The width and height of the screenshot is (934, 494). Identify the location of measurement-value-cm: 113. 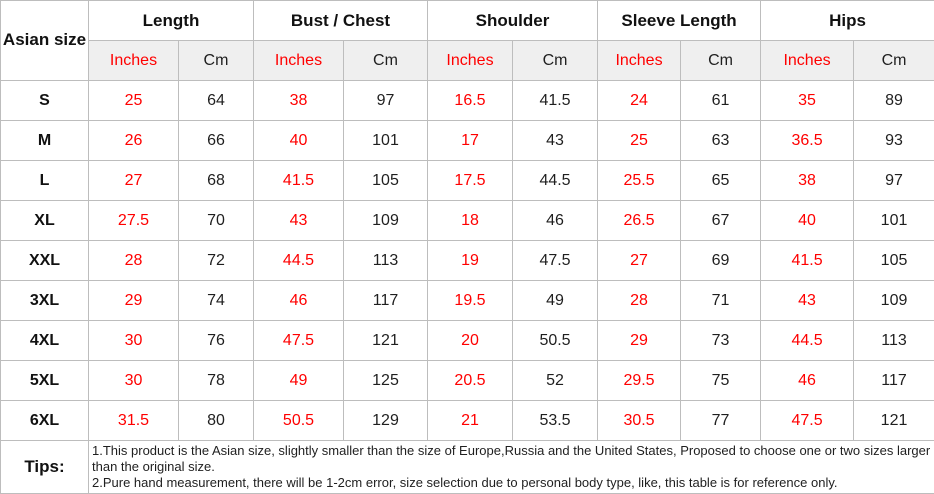
(386, 261).